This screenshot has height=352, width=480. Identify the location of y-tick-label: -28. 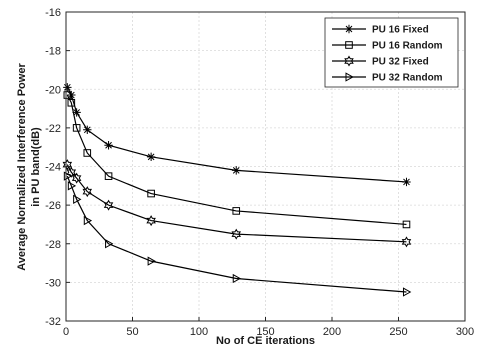
(53, 245).